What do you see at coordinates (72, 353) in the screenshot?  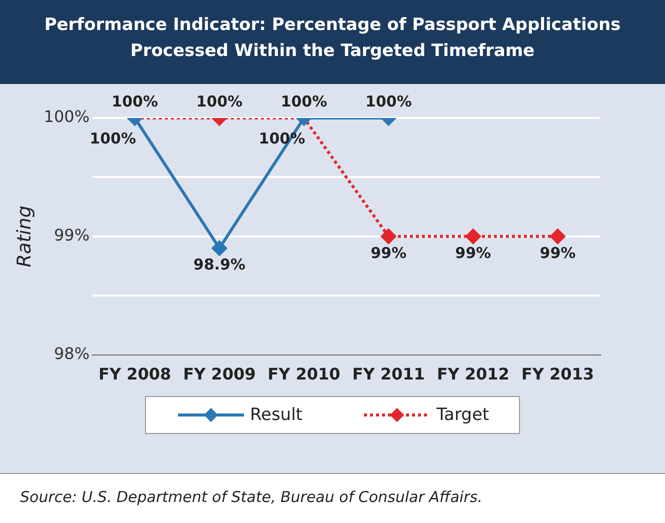 I see `y-tick-label: 98%` at bounding box center [72, 353].